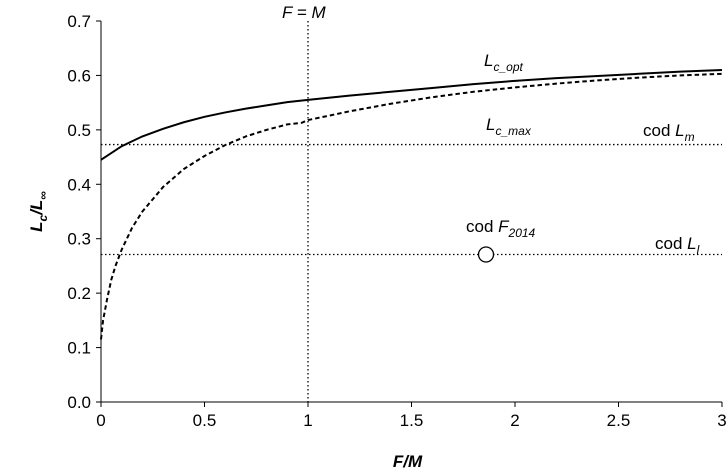  I want to click on points, so click(486, 254).